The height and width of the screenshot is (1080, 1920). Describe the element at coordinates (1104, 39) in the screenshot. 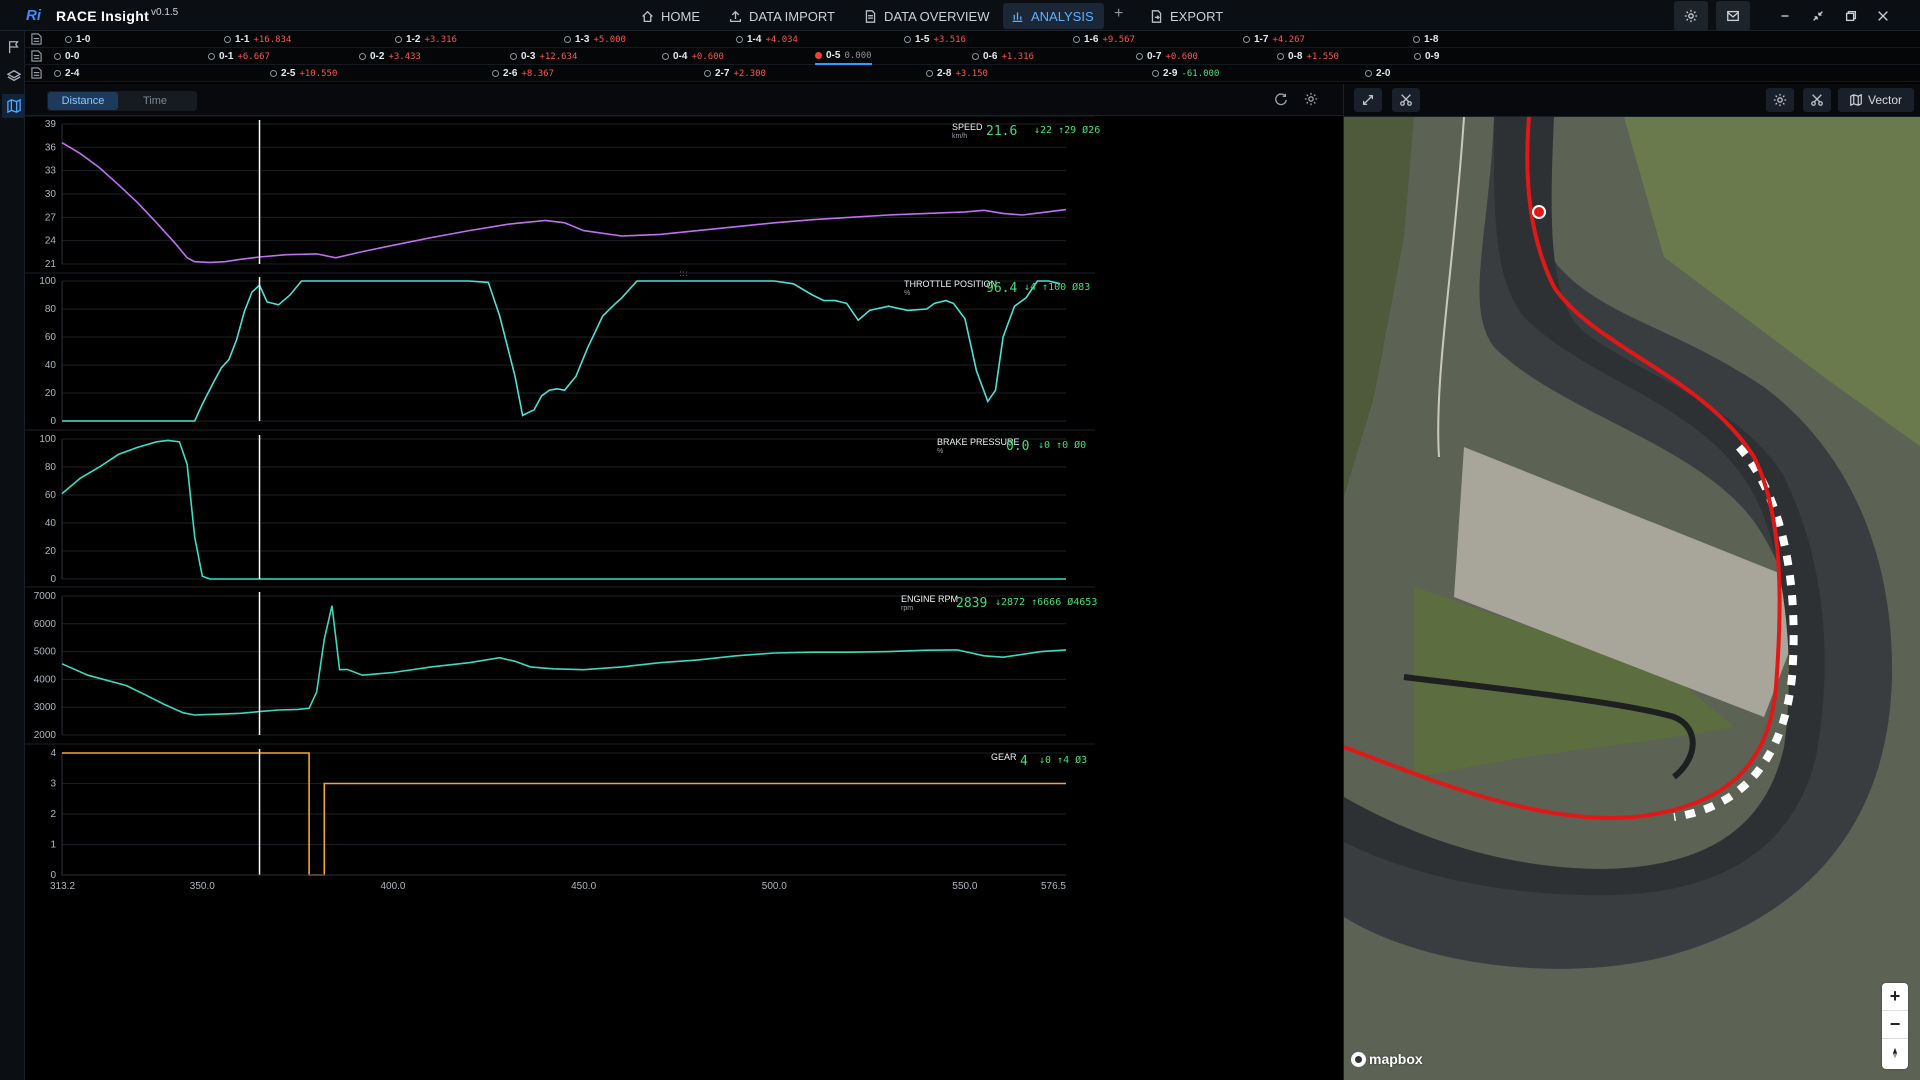

I see `lap-item: 1-6 +9.567` at that location.